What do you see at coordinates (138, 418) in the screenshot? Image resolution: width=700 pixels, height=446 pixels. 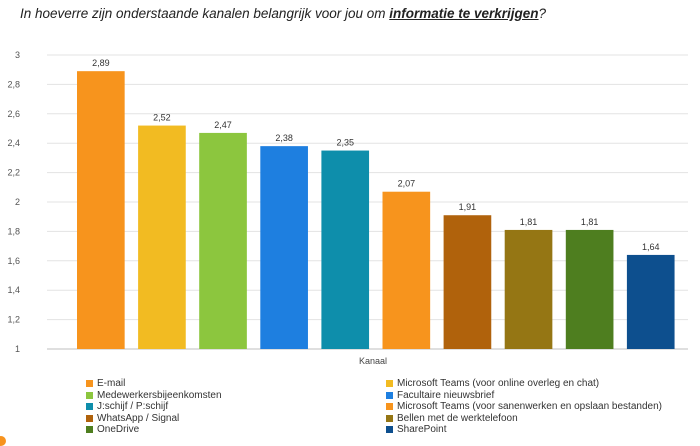 I see `legend-label: WhatsApp / Signal` at bounding box center [138, 418].